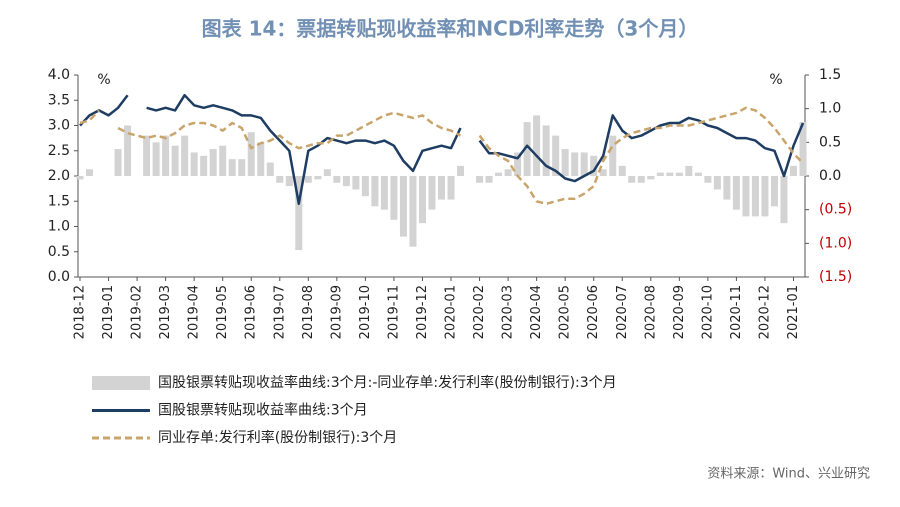 The height and width of the screenshot is (507, 900). Describe the element at coordinates (279, 312) in the screenshot. I see `x-tick-label: 2019-07` at that location.